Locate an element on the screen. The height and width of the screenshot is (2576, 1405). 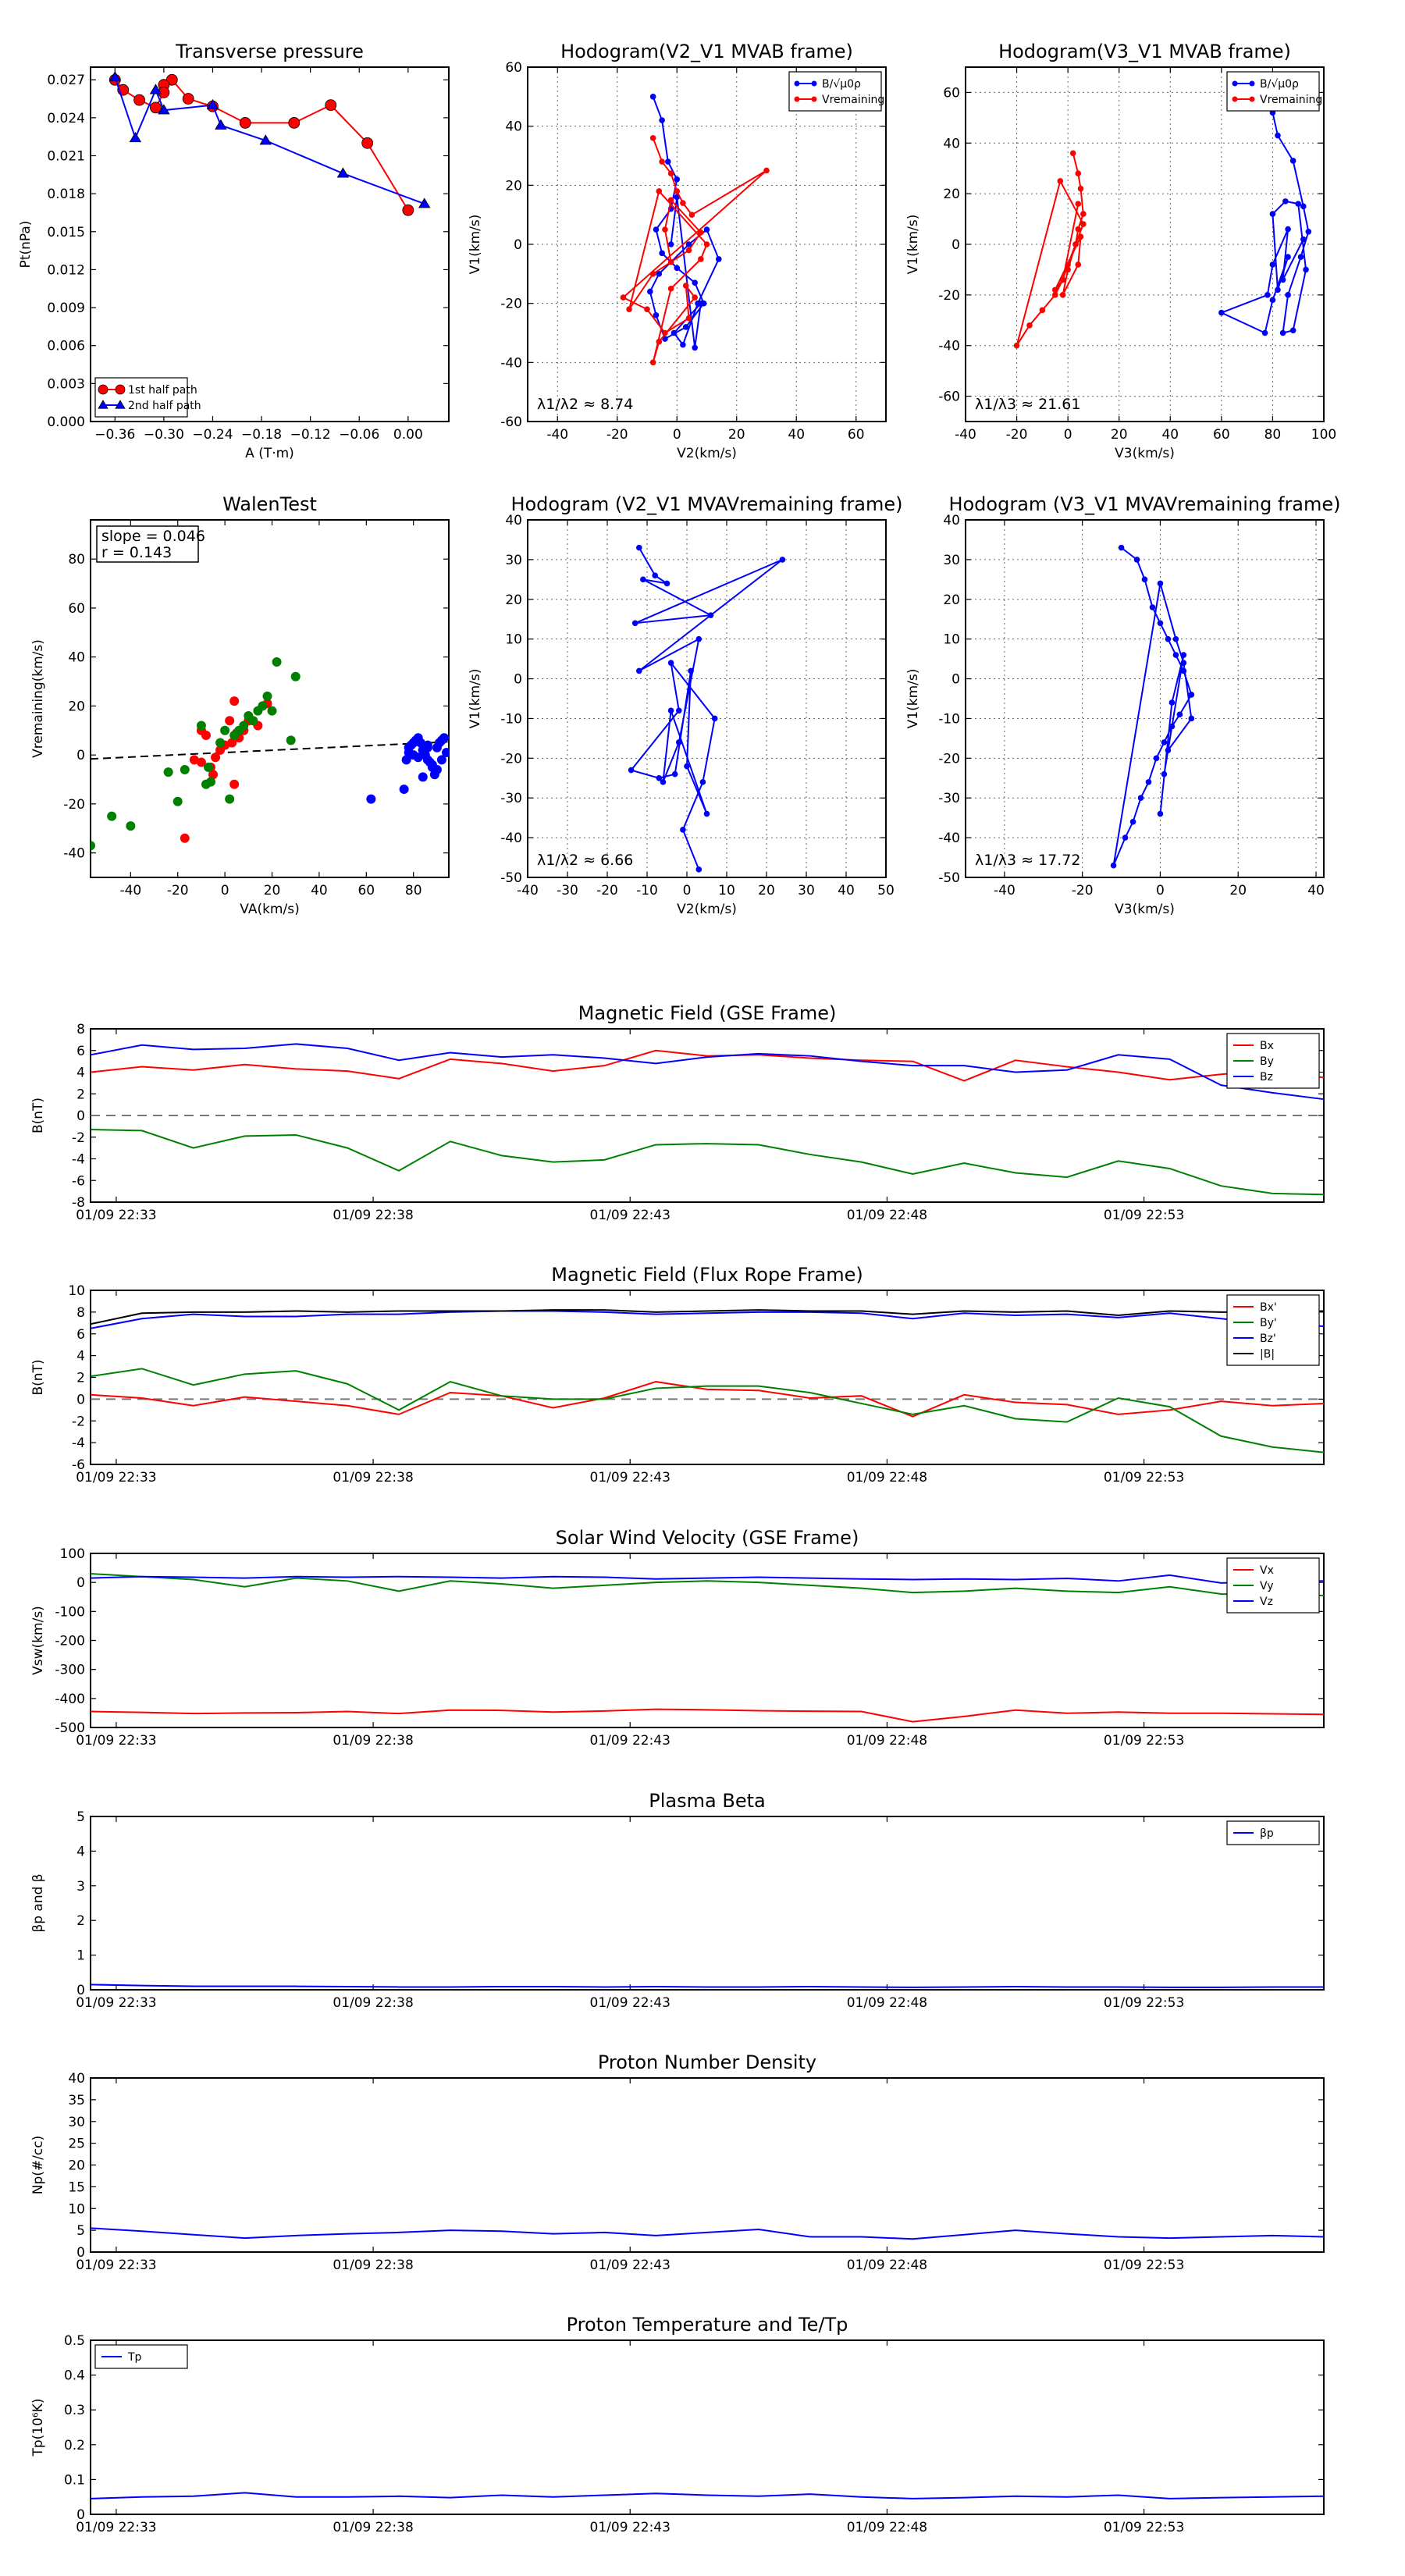
y-tick-label: 8 is located at coordinates (81, 1029).